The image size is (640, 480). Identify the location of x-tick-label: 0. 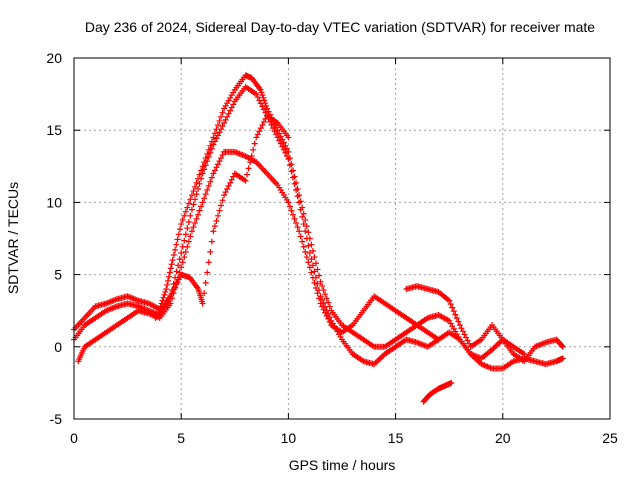
(74, 438).